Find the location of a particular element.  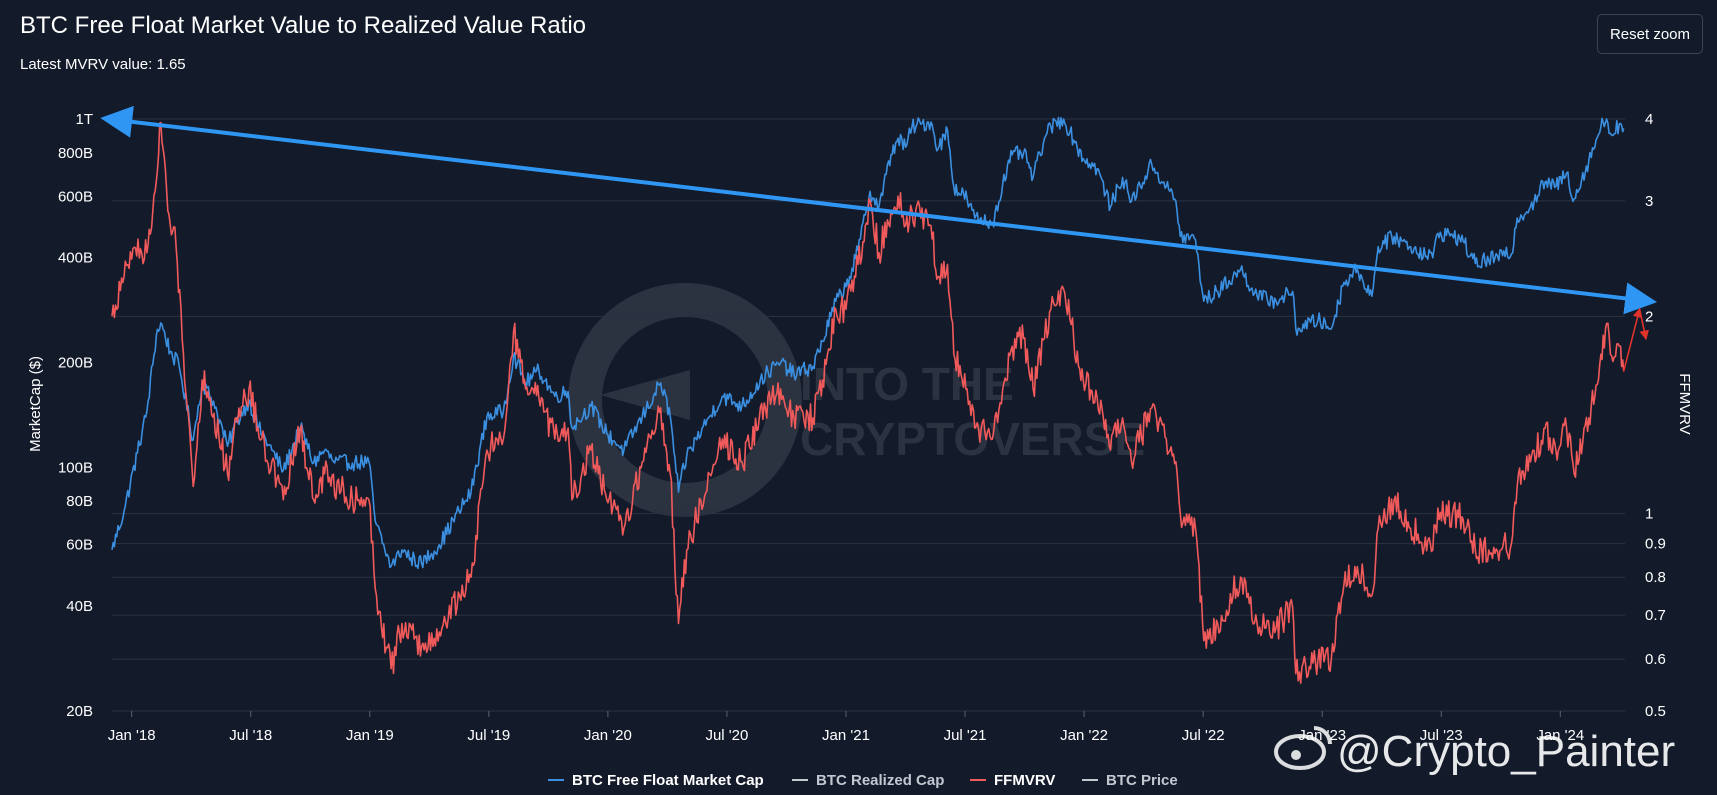

x-tick-label: Jan '19 is located at coordinates (370, 735).